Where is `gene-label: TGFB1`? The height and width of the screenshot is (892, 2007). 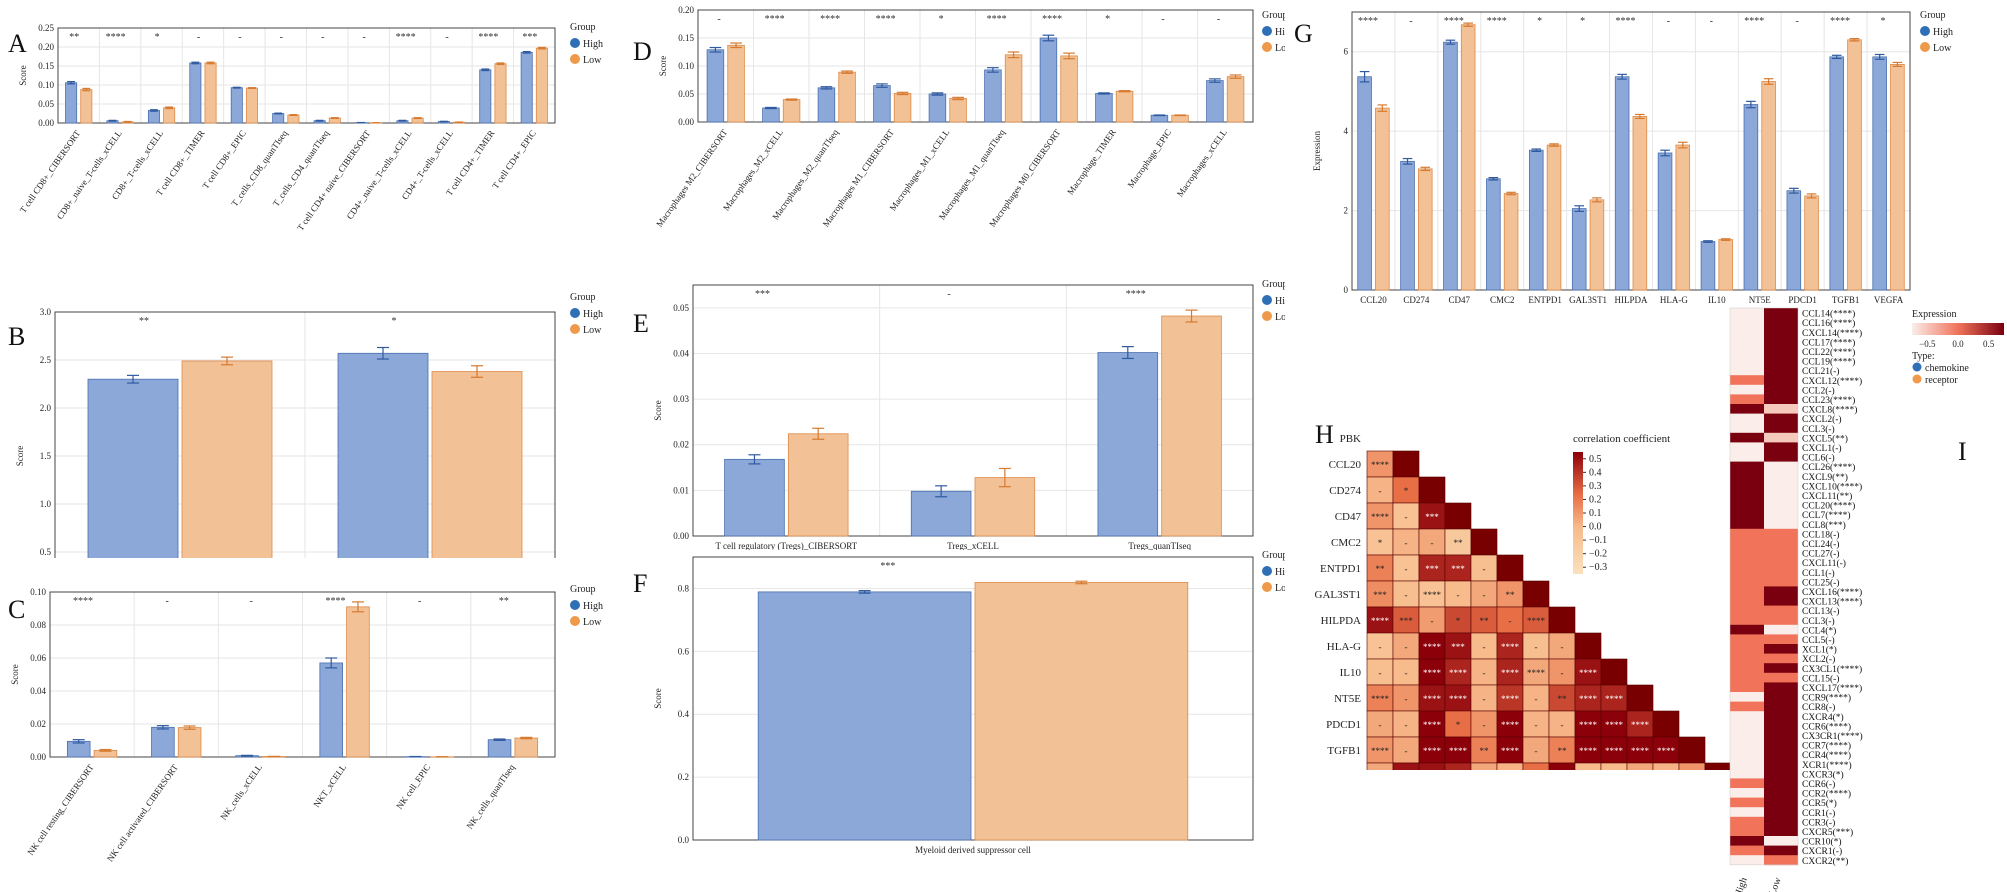 gene-label: TGFB1 is located at coordinates (1344, 751).